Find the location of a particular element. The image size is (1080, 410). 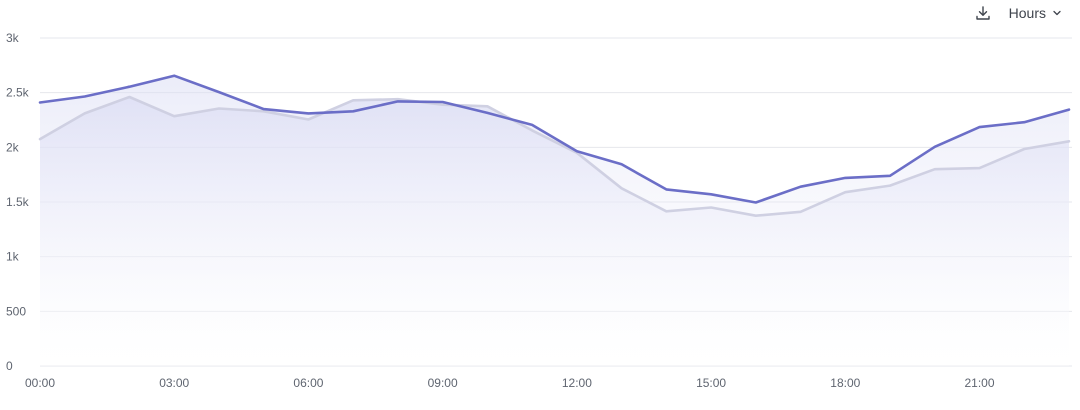

x-tick-label: 12:00 is located at coordinates (577, 383).